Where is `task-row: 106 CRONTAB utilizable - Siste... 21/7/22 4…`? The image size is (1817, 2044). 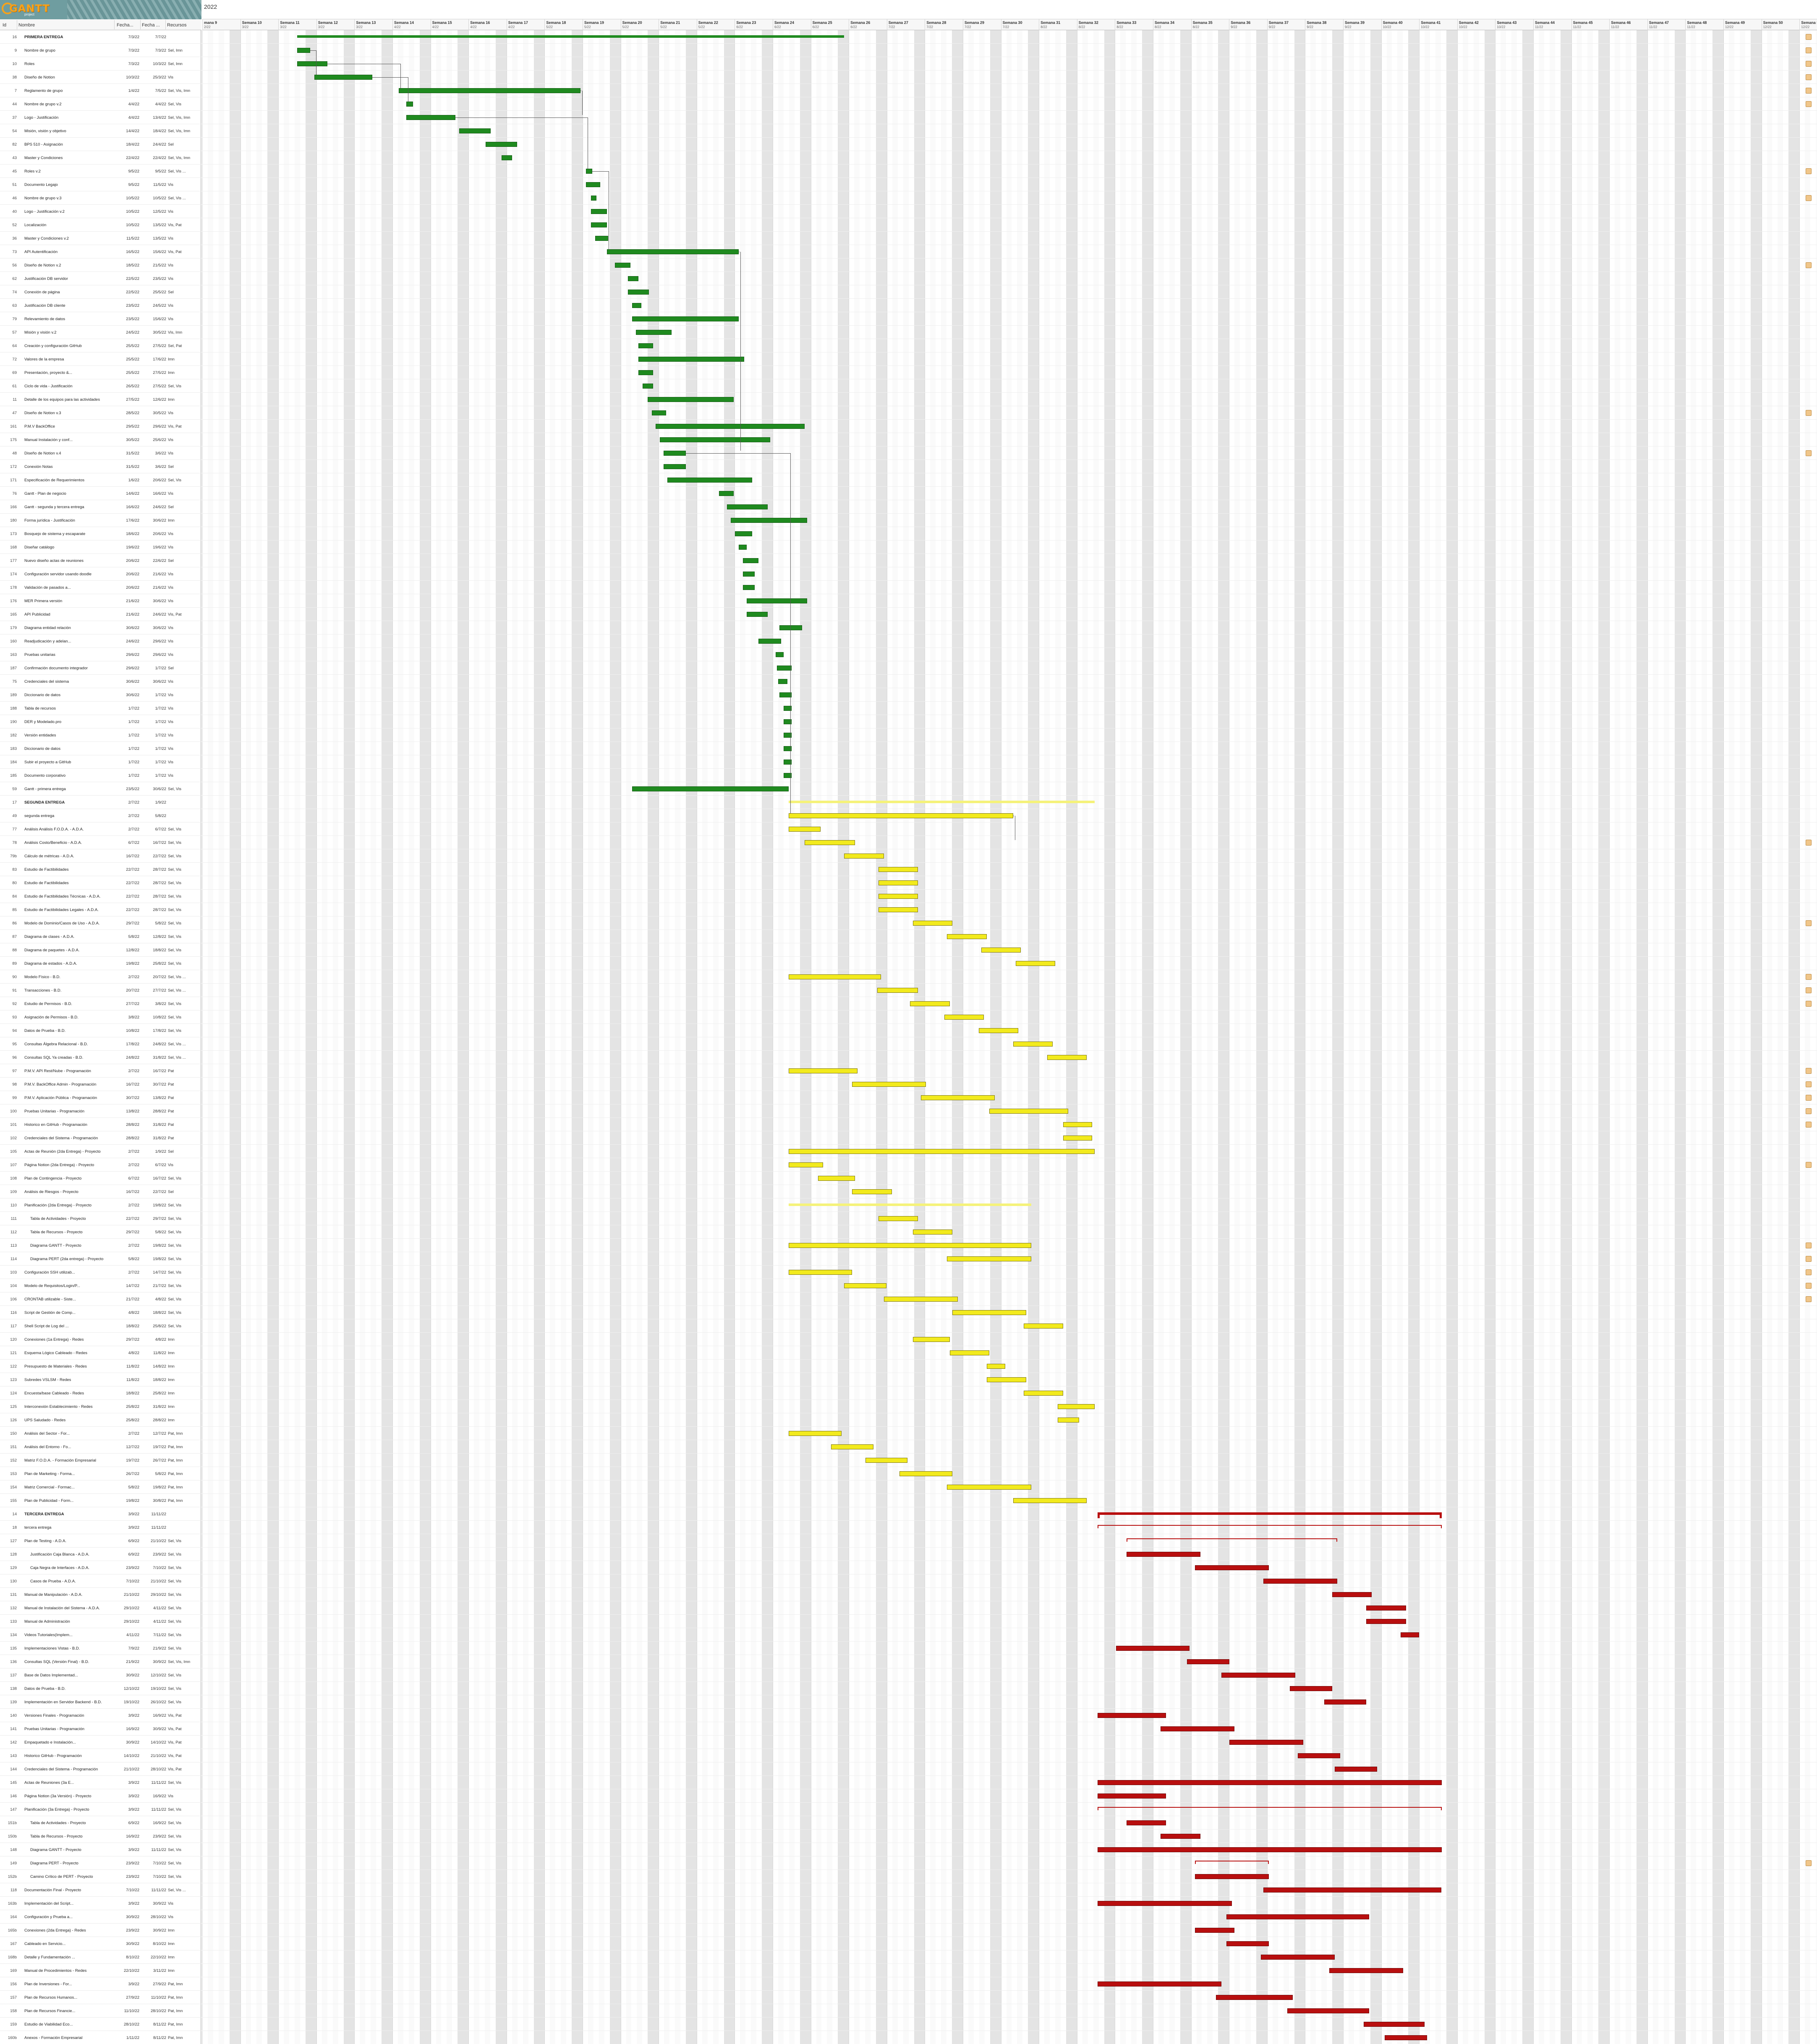 task-row: 106 CRONTAB utilizable - Siste... 21/7/22 4… is located at coordinates (100, 1299).